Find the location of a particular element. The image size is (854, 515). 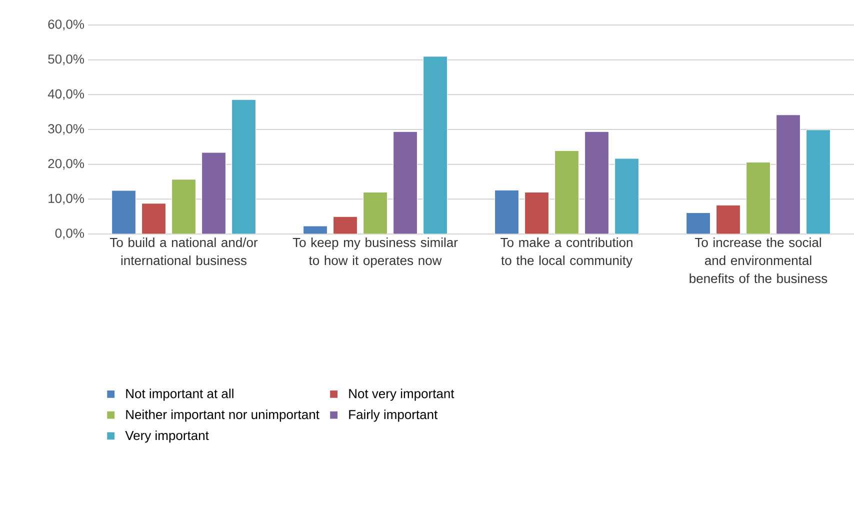

x-tick-label: To keep my business similar to how it operates now is located at coordinates (375, 253).